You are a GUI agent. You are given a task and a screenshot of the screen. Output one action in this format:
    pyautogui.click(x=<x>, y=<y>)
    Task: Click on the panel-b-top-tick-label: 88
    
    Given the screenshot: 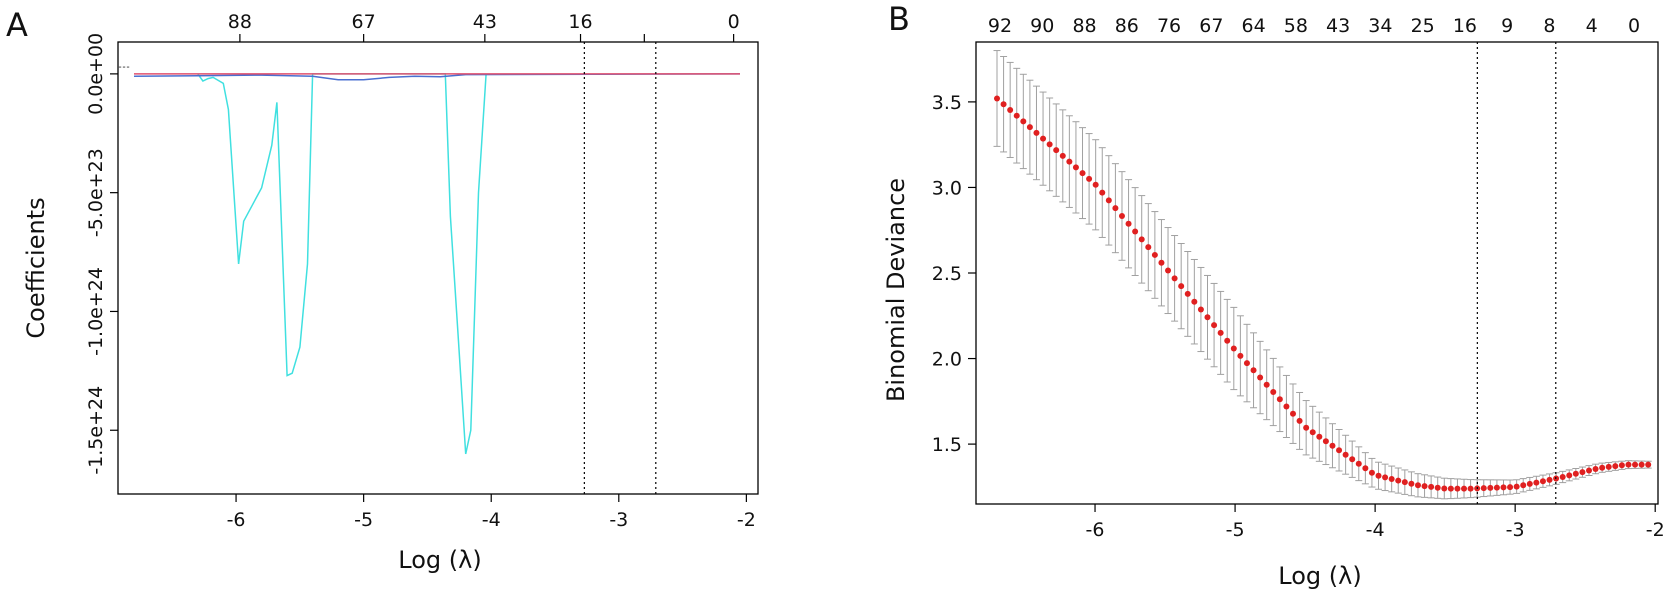 What is the action you would take?
    pyautogui.click(x=1084, y=26)
    